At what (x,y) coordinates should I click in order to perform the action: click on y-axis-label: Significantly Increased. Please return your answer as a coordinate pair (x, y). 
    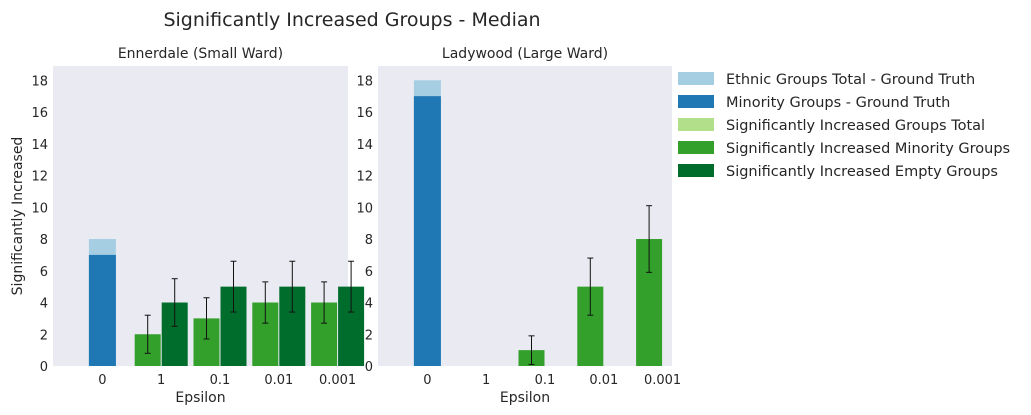
    Looking at the image, I should click on (18, 216).